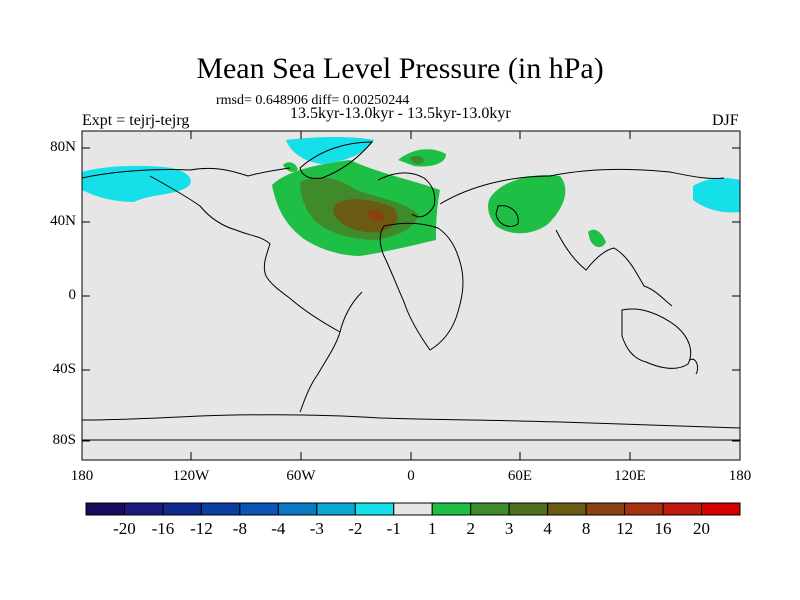 This screenshot has height=600, width=800. I want to click on colorbar-tick-label: -8, so click(239, 528).